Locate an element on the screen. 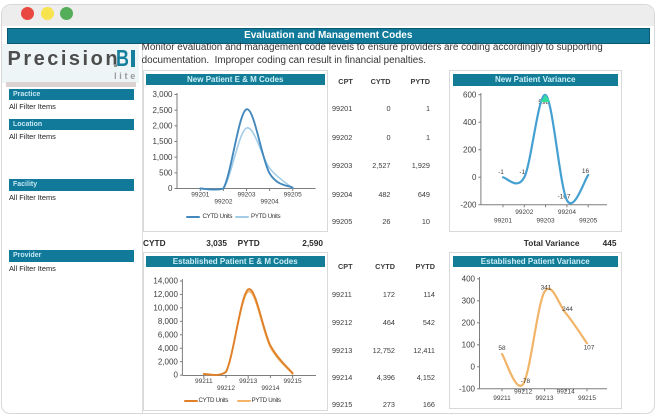 Image resolution: width=656 pixels, height=418 pixels. svg-text: 4,000 is located at coordinates (168, 348).